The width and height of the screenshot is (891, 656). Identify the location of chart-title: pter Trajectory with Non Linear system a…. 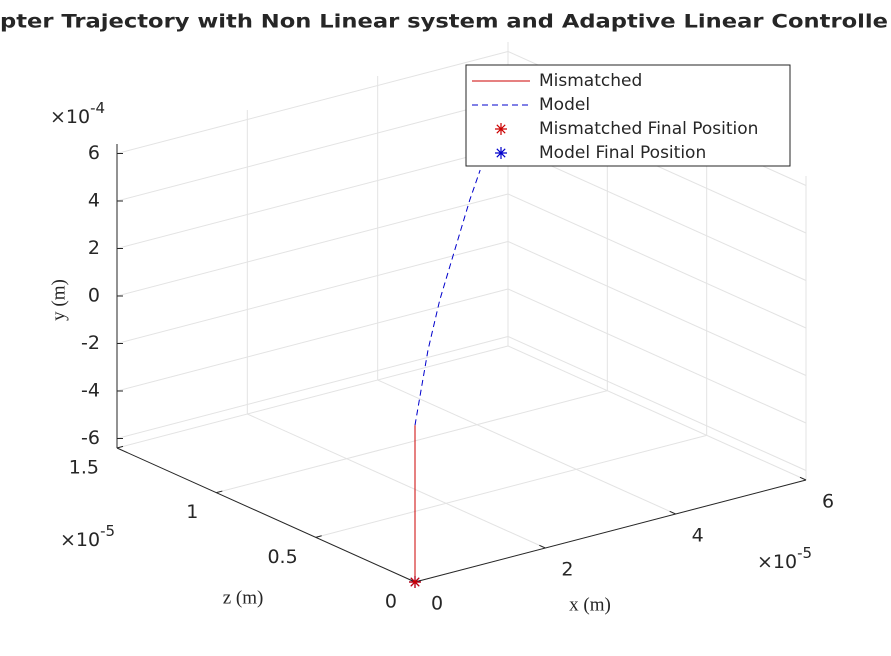
(444, 22).